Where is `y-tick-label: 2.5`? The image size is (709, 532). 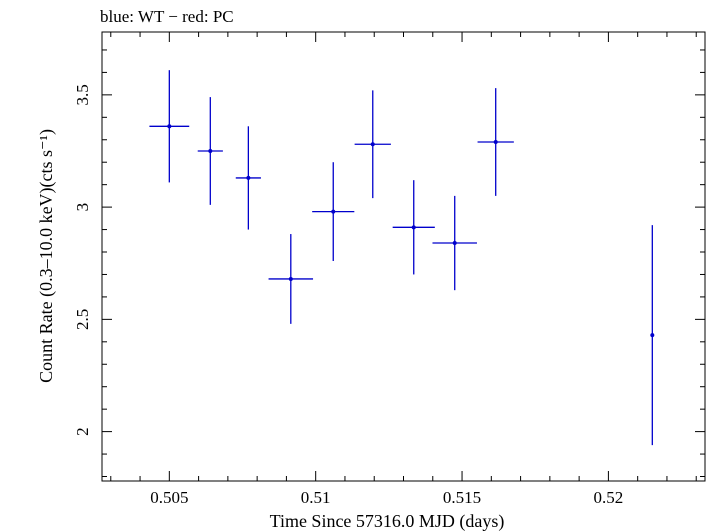 y-tick-label: 2.5 is located at coordinates (82, 319).